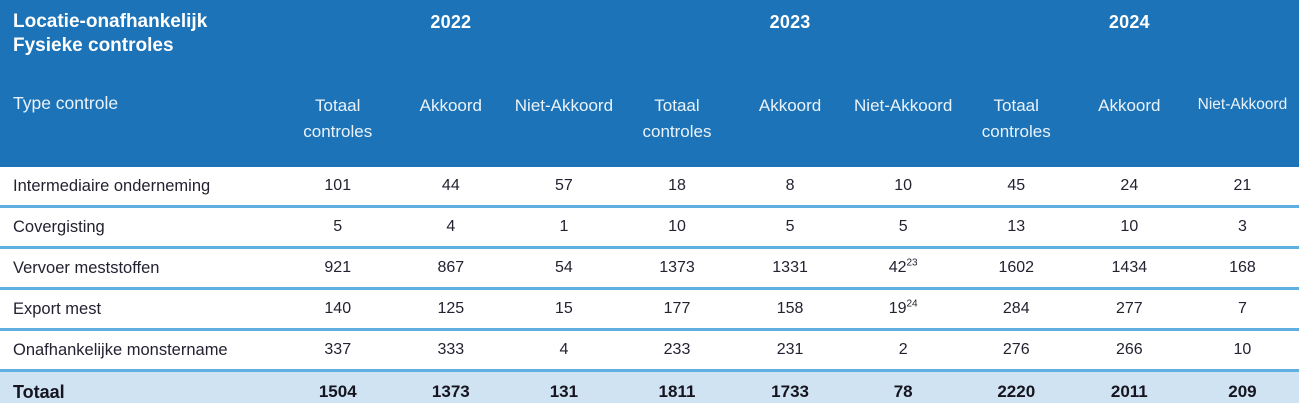 The height and width of the screenshot is (403, 1299). What do you see at coordinates (564, 187) in the screenshot?
I see `cell-value: 57` at bounding box center [564, 187].